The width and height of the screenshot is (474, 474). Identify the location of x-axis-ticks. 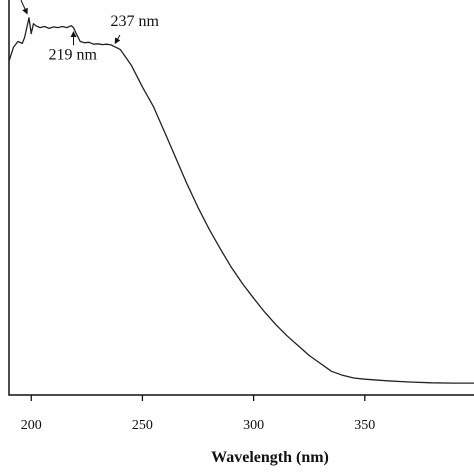
(198, 398).